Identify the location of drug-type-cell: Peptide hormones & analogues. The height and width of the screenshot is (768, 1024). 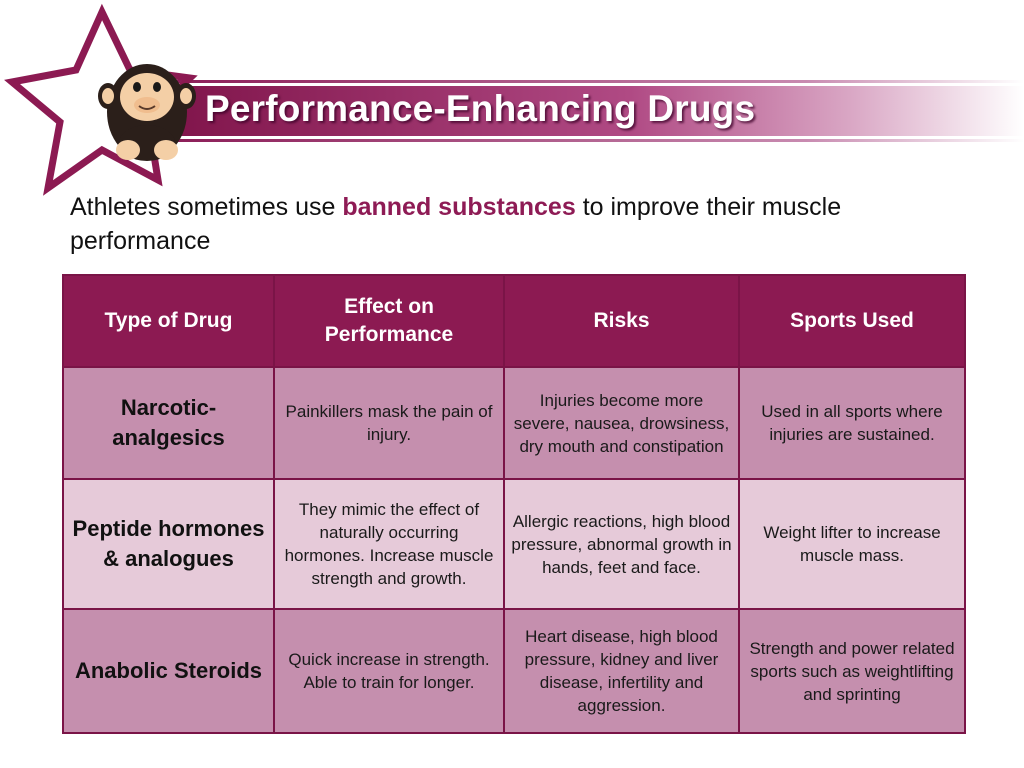
(168, 544).